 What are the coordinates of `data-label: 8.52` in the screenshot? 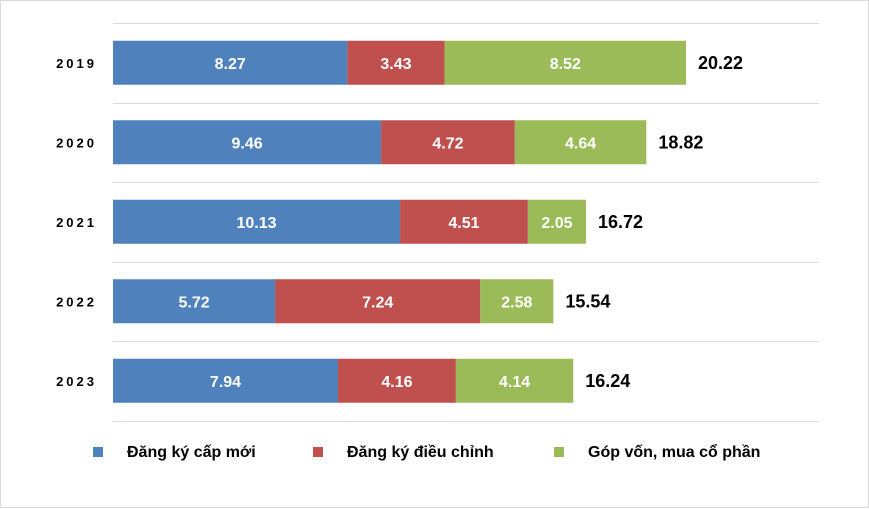 It's located at (565, 64).